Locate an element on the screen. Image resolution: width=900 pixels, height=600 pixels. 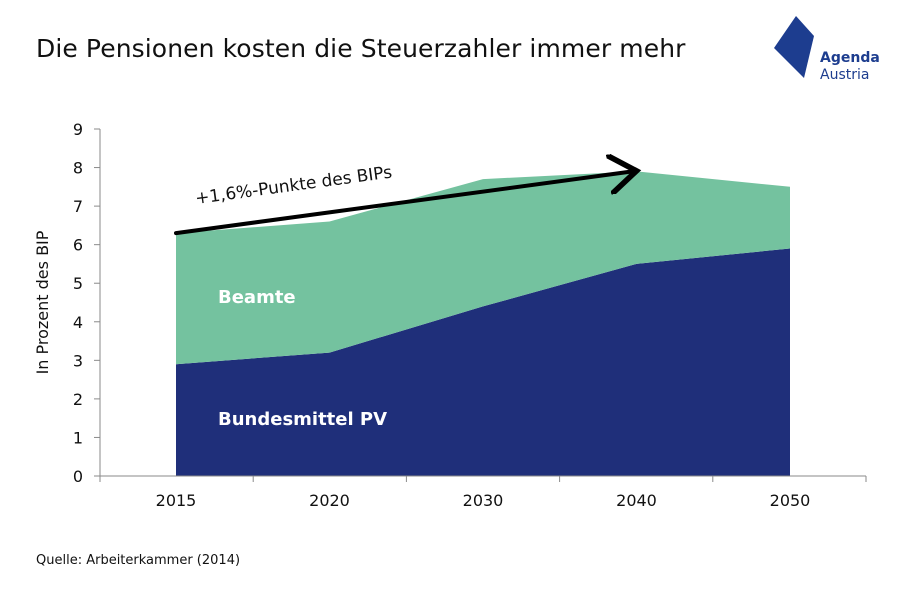
logo-text-austria: Austria is located at coordinates (845, 75).